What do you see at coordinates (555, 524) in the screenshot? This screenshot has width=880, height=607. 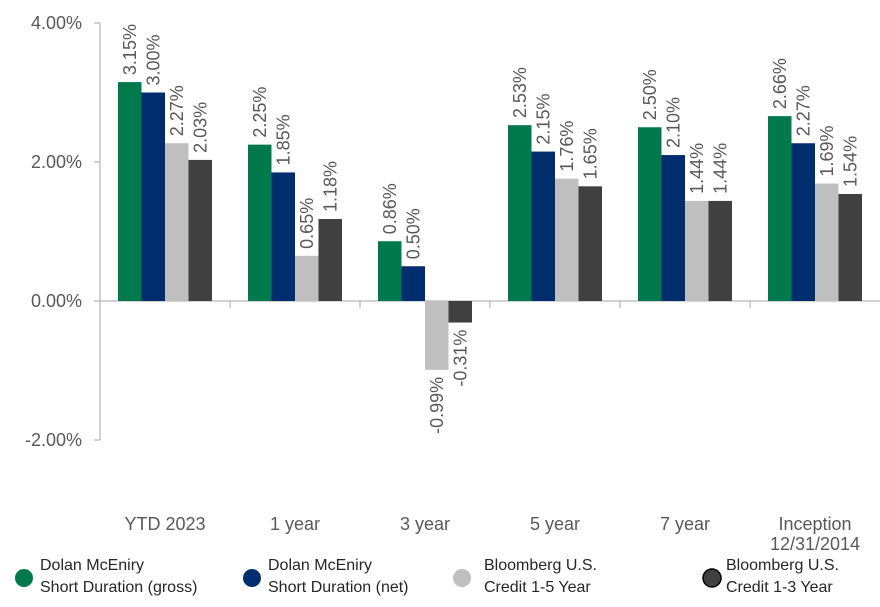 I see `x-category-label: 5 year` at bounding box center [555, 524].